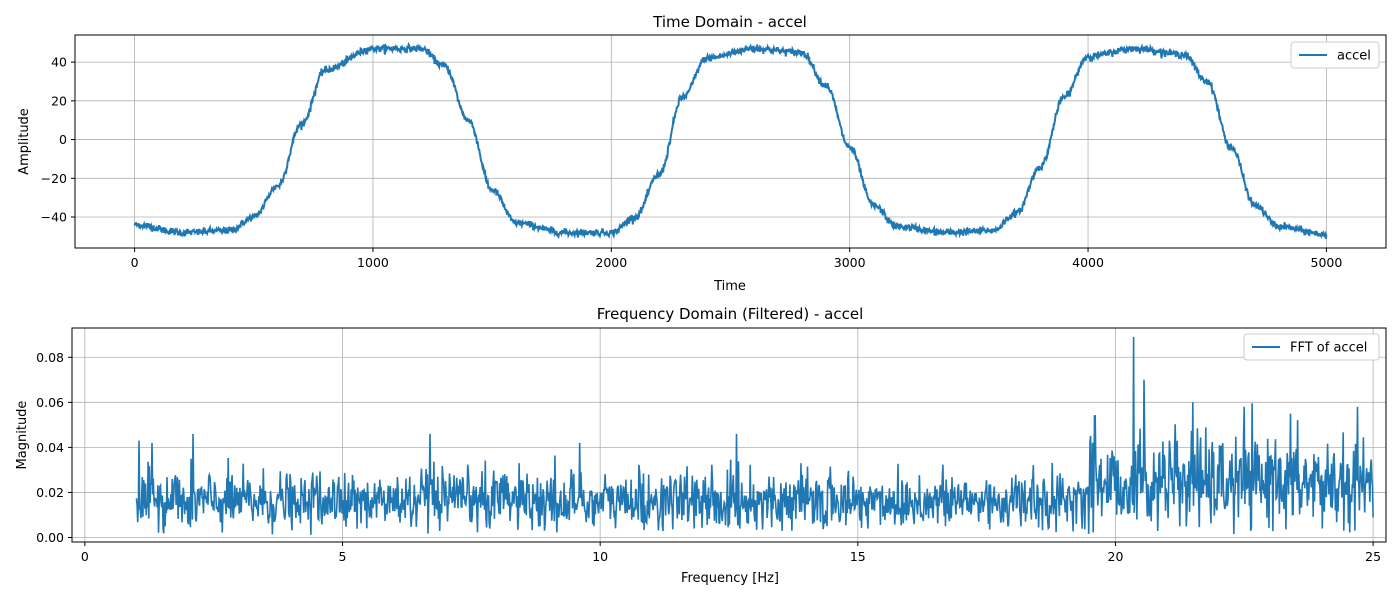 Image resolution: width=1400 pixels, height=600 pixels. I want to click on legend-entry-accel: accel, so click(1354, 56).